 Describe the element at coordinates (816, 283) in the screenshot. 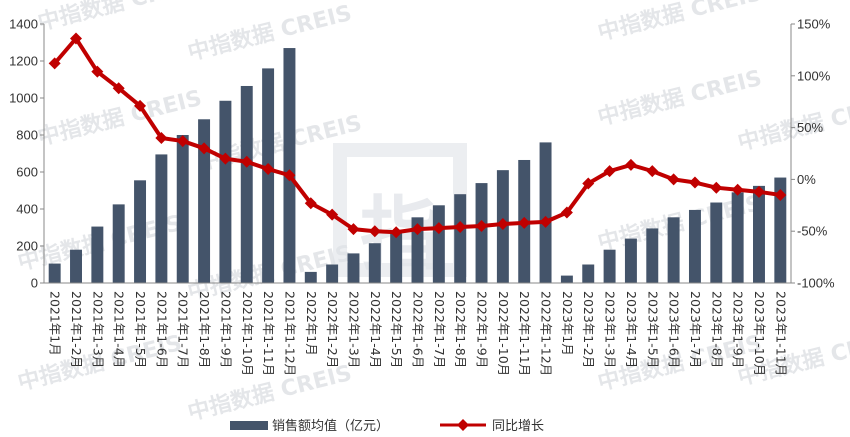

I see `right-tick-label: -100%` at that location.